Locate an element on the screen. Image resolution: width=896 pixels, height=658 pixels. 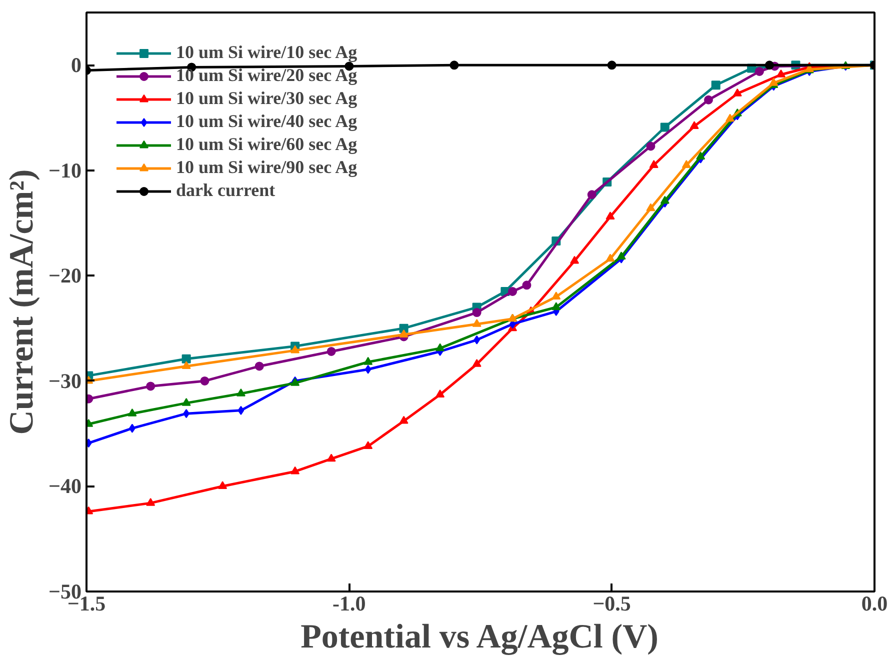
x-tick-label: −0.5 is located at coordinates (611, 604).